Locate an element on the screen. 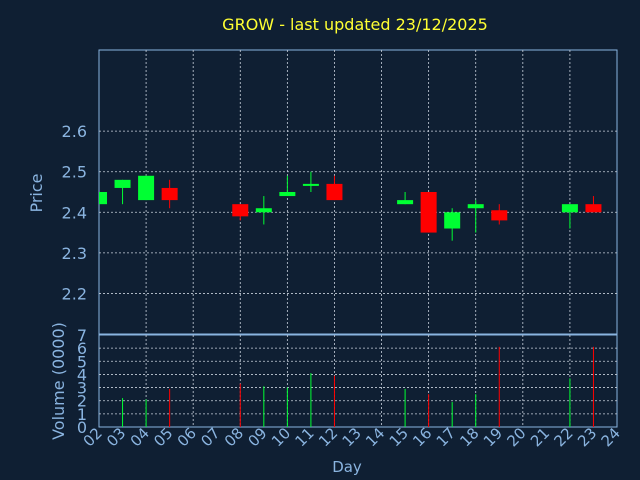 This screenshot has width=640, height=480. price-tick-label: 2.5 is located at coordinates (74, 172).